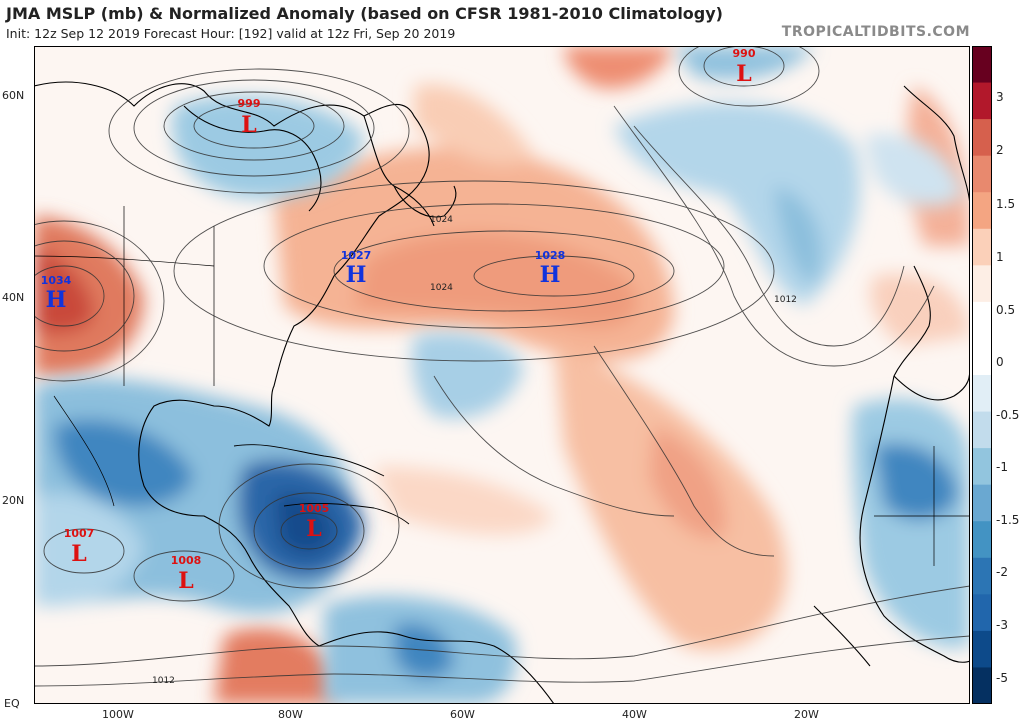 Image resolution: width=1024 pixels, height=724 pixels. I want to click on lon-label-20w: 20W, so click(806, 714).